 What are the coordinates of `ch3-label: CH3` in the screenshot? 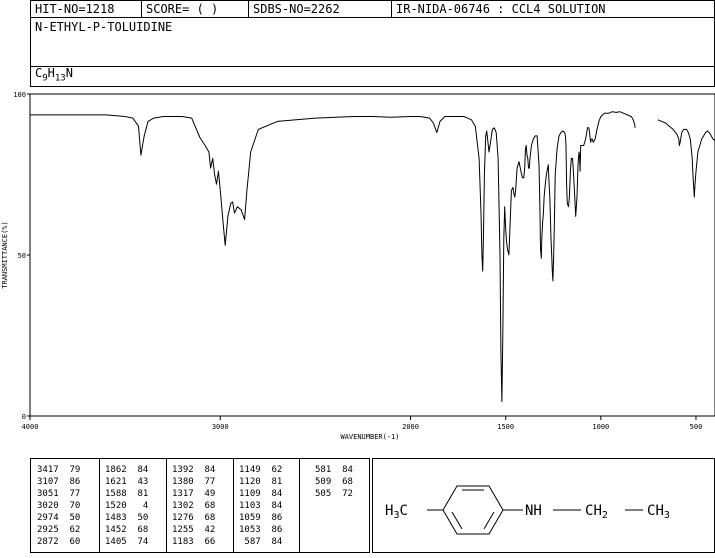 It's located at (658, 512).